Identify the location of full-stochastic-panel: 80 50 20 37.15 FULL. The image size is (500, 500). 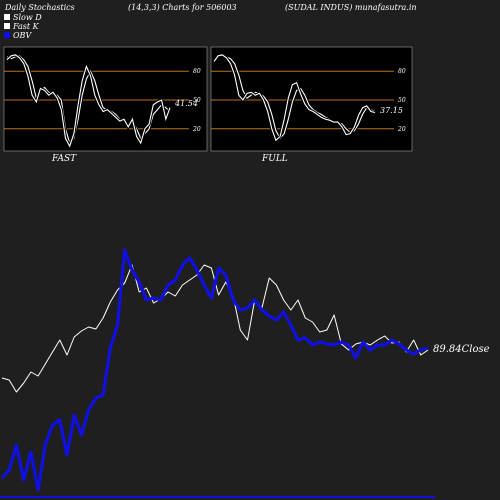
(311, 105).